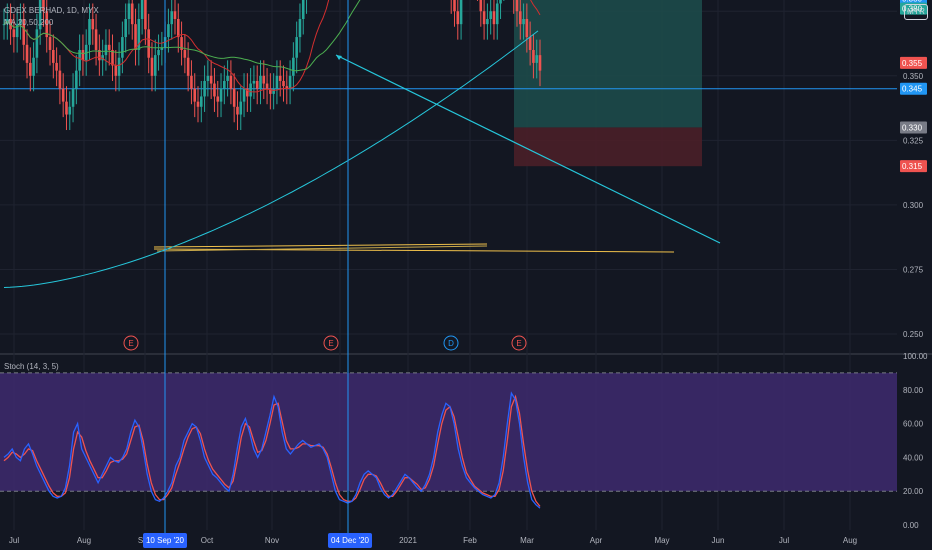 The height and width of the screenshot is (550, 932). Describe the element at coordinates (784, 540) in the screenshot. I see `x-tick-label: Jul` at that location.